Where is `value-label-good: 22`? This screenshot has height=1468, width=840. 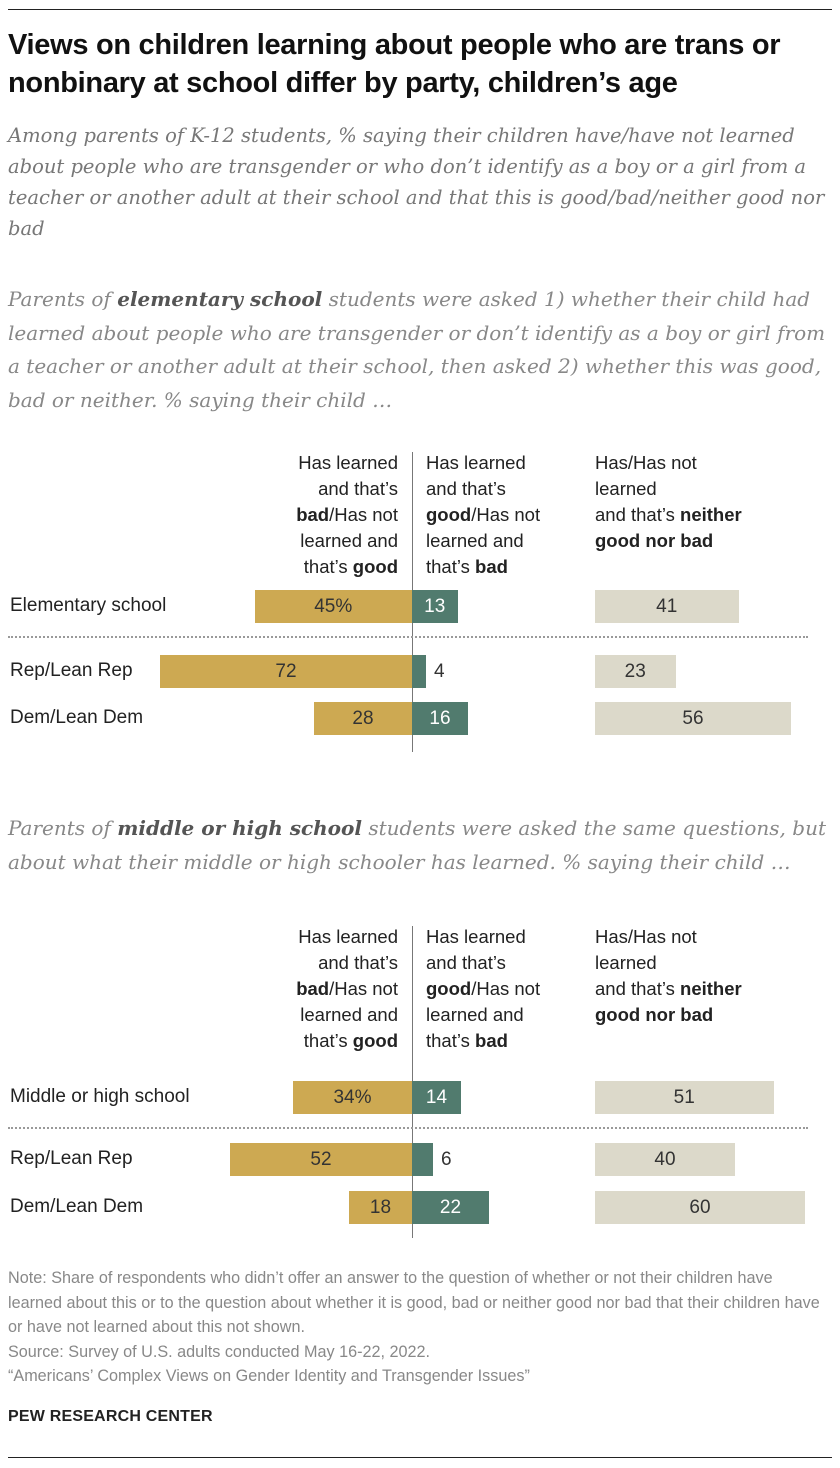
value-label-good: 22 is located at coordinates (450, 1207).